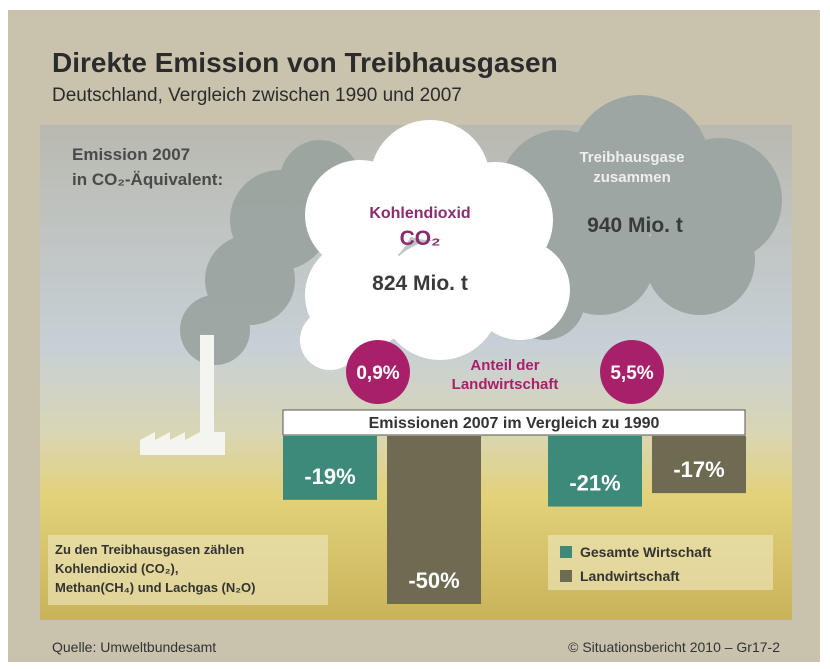 The image size is (830, 669). I want to click on value-label: -19%, so click(329, 476).